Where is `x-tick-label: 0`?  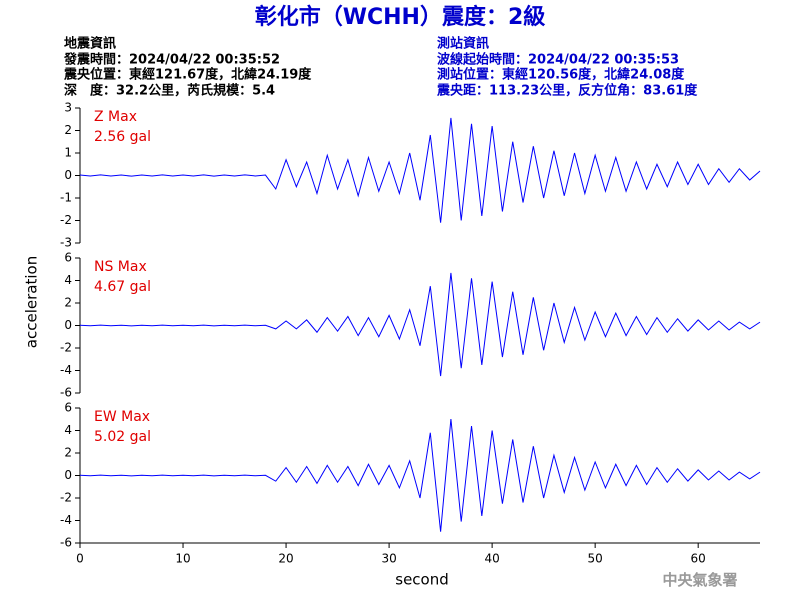 x-tick-label: 0 is located at coordinates (80, 559).